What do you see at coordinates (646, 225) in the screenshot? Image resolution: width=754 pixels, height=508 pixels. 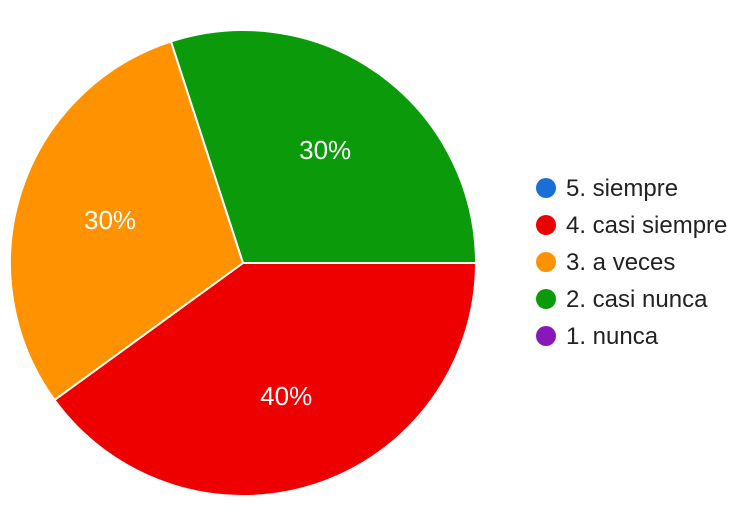 I see `legend-label: 4. casi siempre` at bounding box center [646, 225].